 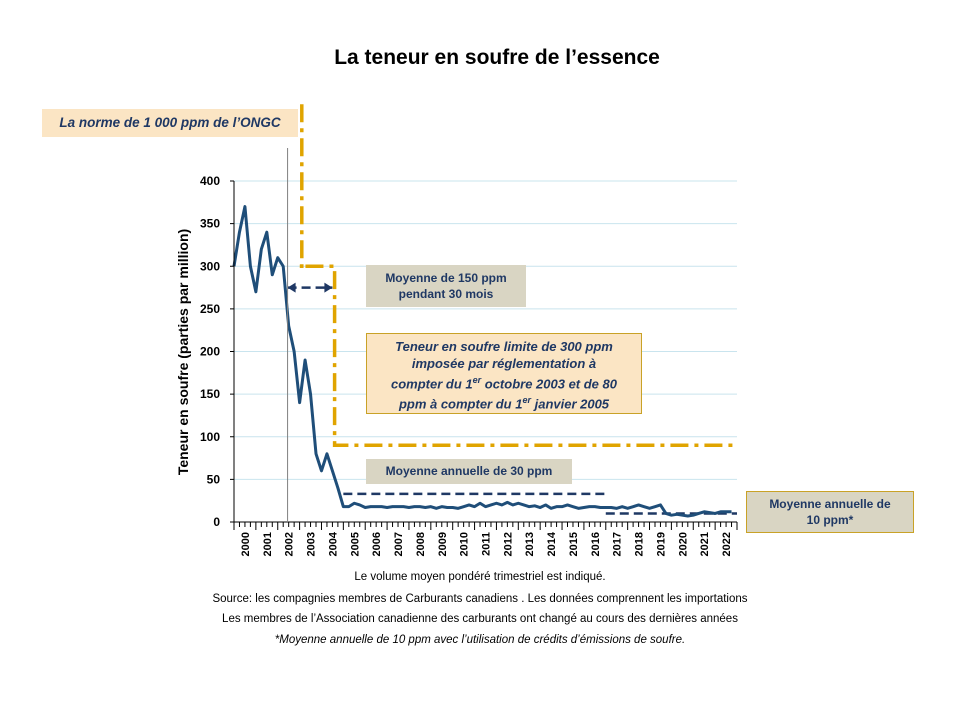 I want to click on x-tick-label: 2016, so click(x=596, y=544).